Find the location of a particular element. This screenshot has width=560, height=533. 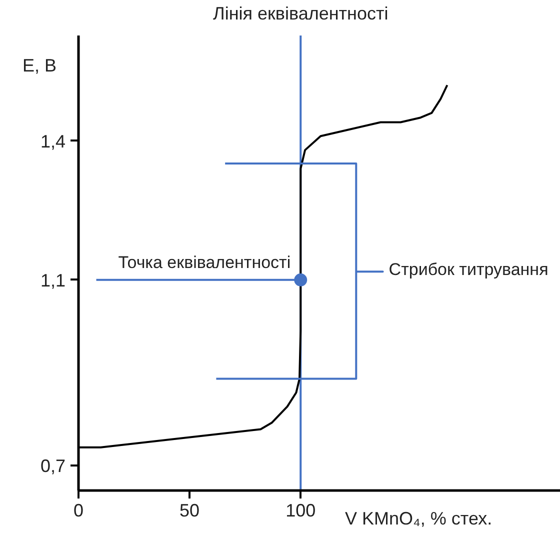

y-axis-title: E, В is located at coordinates (39, 66).